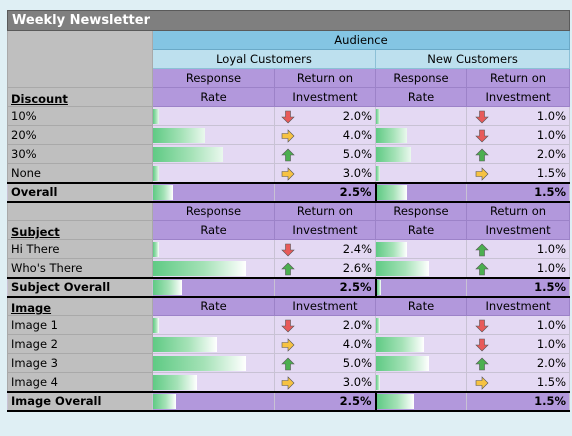 Image resolution: width=572 pixels, height=436 pixels. Describe the element at coordinates (472, 59) in the screenshot. I see `group-new-customers: New Customers` at that location.